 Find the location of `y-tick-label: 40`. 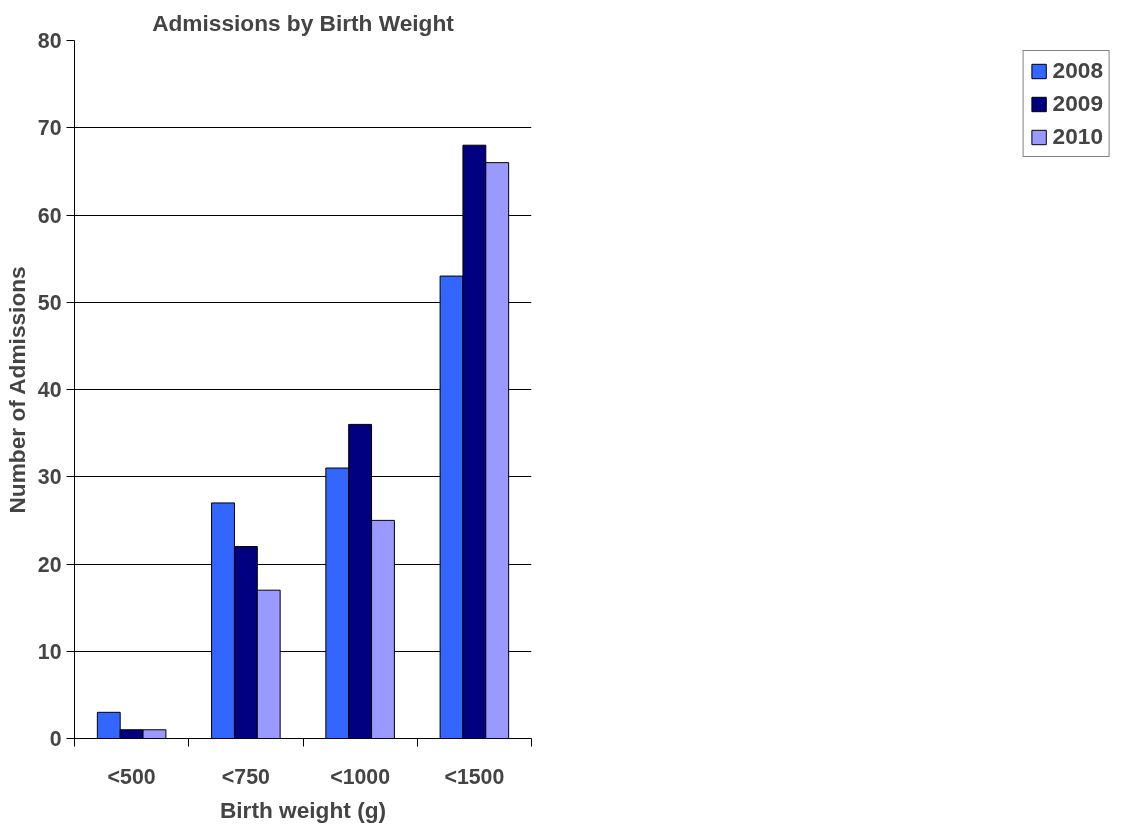

y-tick-label: 40 is located at coordinates (49, 390).